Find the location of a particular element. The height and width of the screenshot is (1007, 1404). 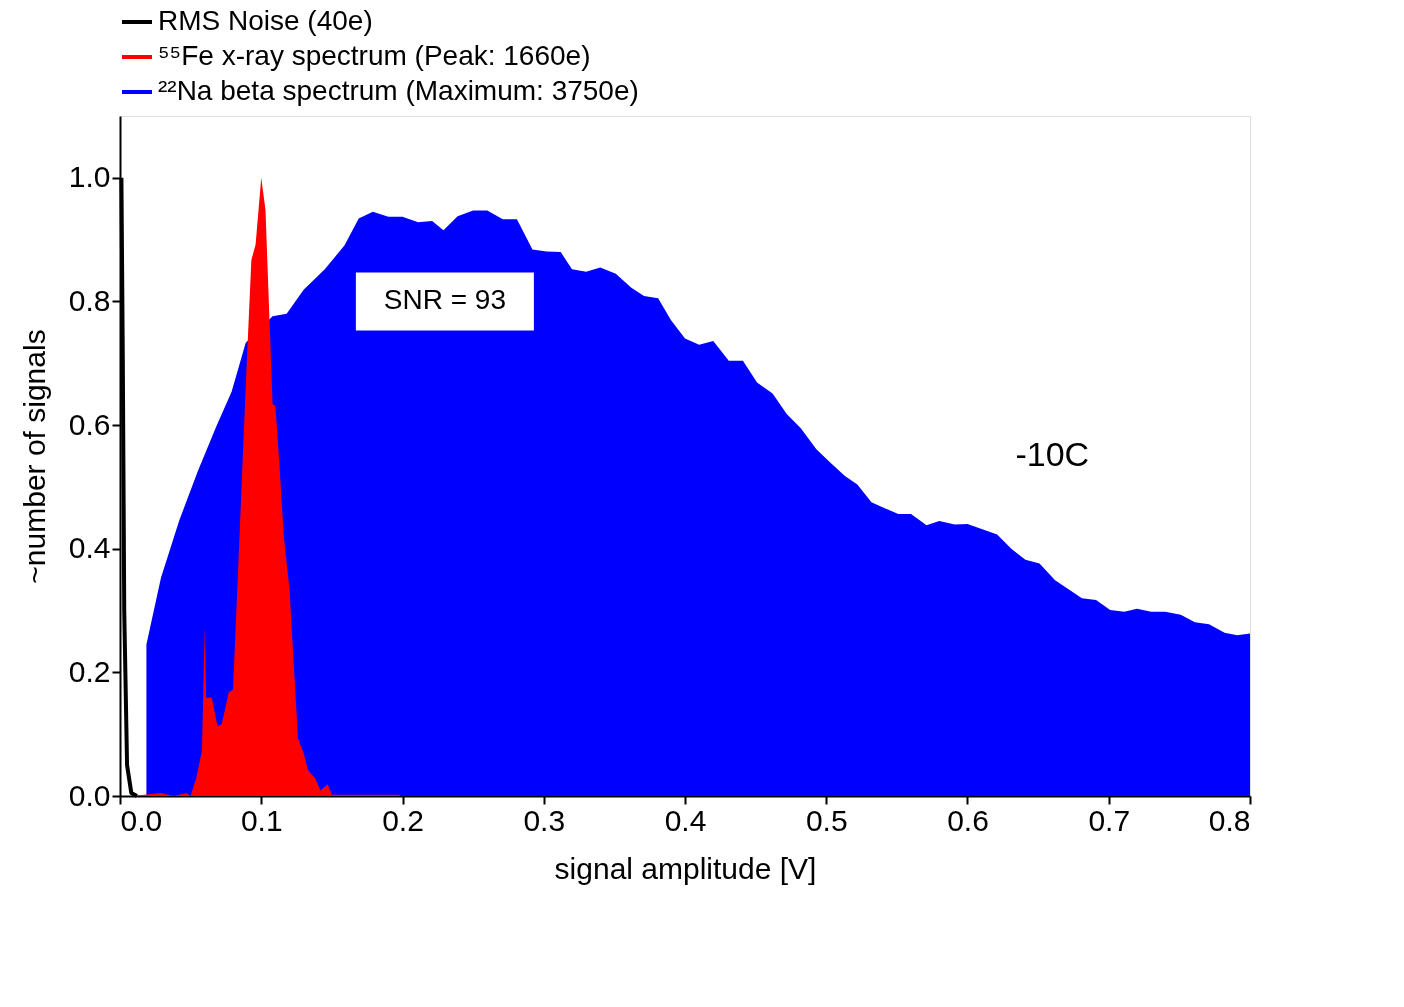

legend-label: ⁵⁵Fe x-ray spectrum (Peak: 1660e) is located at coordinates (374, 55).